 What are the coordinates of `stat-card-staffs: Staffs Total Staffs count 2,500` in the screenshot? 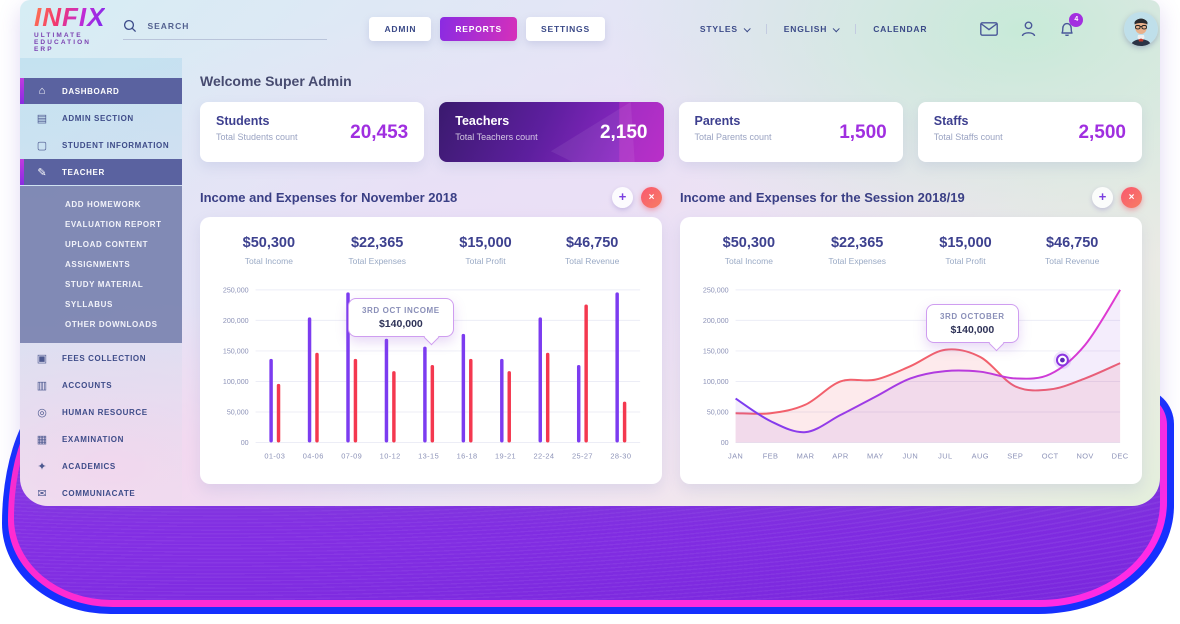 It's located at (1029, 132).